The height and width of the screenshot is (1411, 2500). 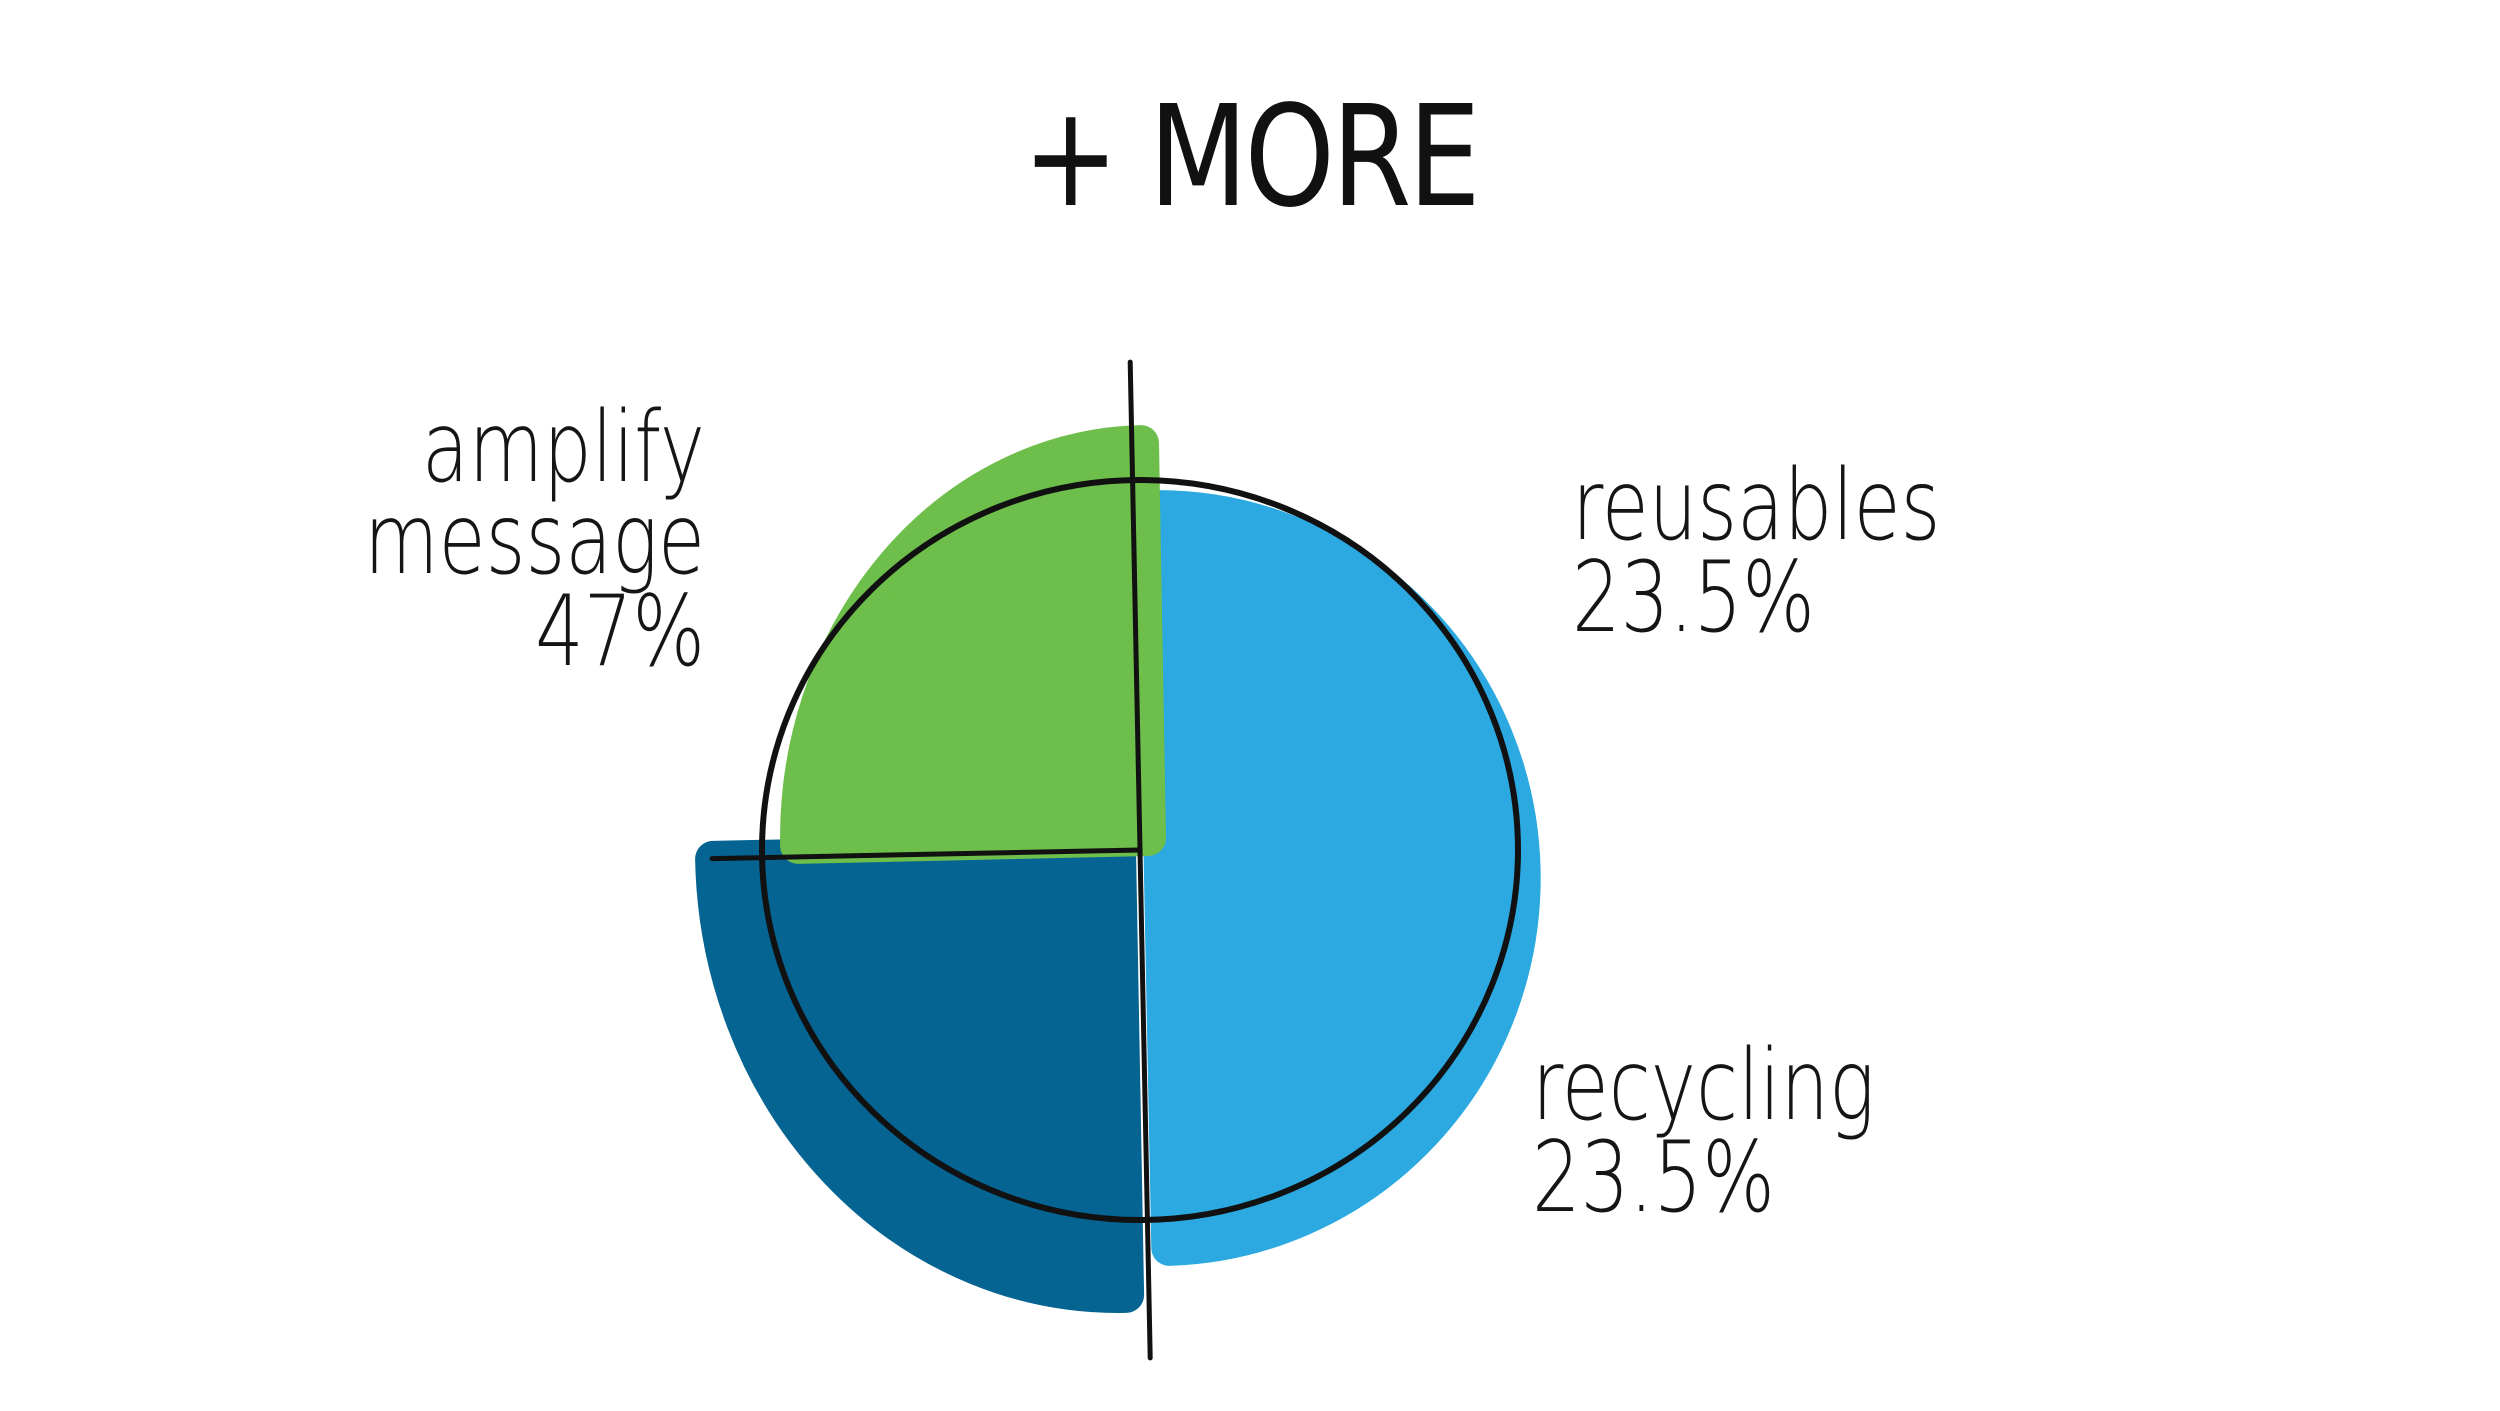 I want to click on label-amplify-message: amplify message 47%, so click(x=486, y=540).